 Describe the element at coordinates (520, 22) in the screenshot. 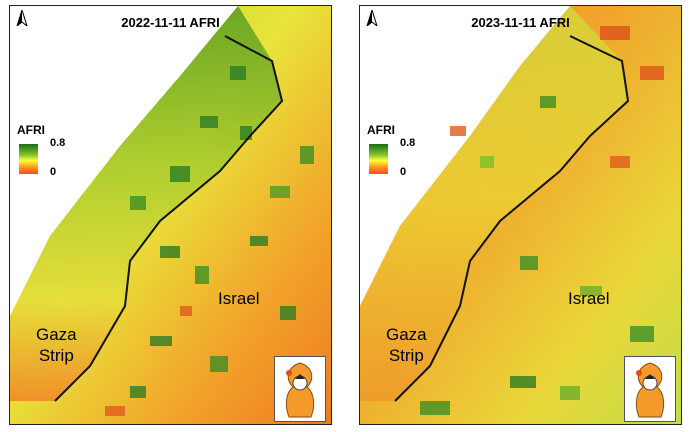

I see `map-title: 2023-11-11 AFRI` at that location.